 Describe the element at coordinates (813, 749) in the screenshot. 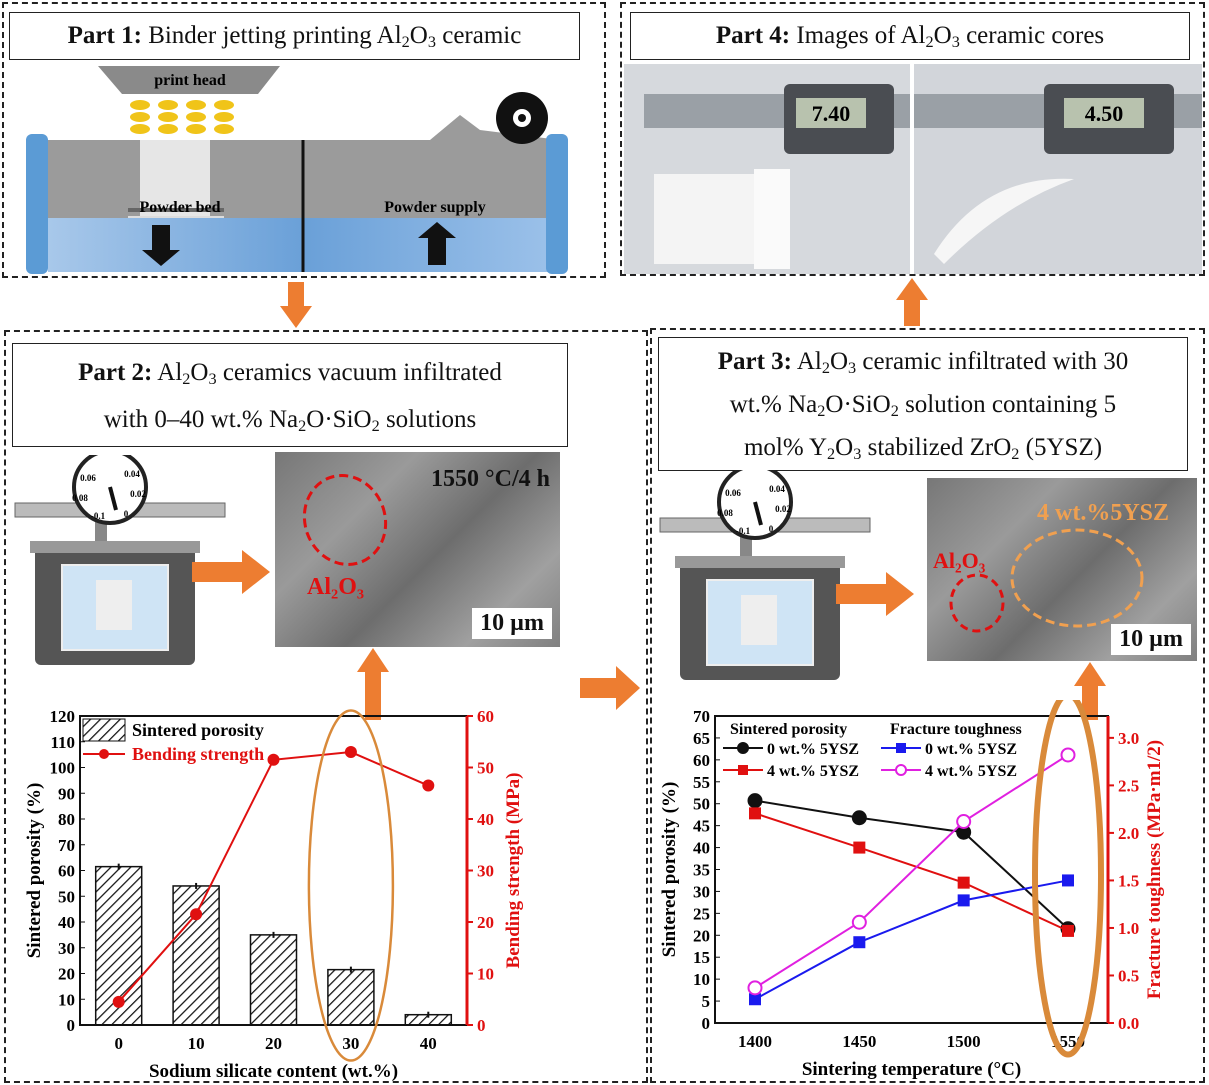

I see `legend-label: 0 wt.% 5YSZ` at that location.